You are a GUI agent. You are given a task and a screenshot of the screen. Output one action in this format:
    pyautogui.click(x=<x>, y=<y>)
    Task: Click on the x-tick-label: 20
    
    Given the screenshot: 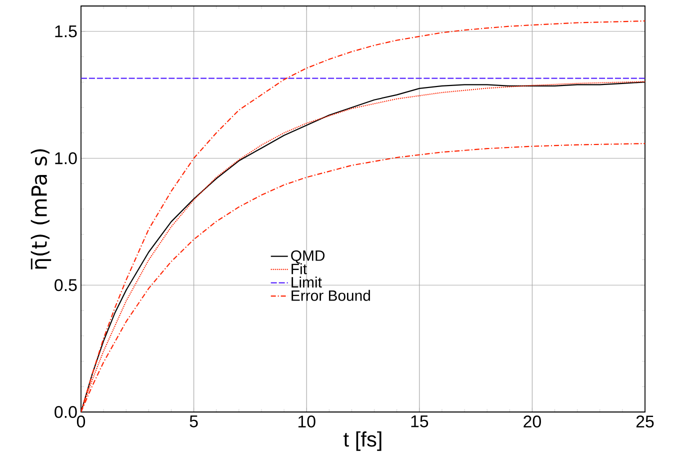 What is the action you would take?
    pyautogui.click(x=532, y=422)
    